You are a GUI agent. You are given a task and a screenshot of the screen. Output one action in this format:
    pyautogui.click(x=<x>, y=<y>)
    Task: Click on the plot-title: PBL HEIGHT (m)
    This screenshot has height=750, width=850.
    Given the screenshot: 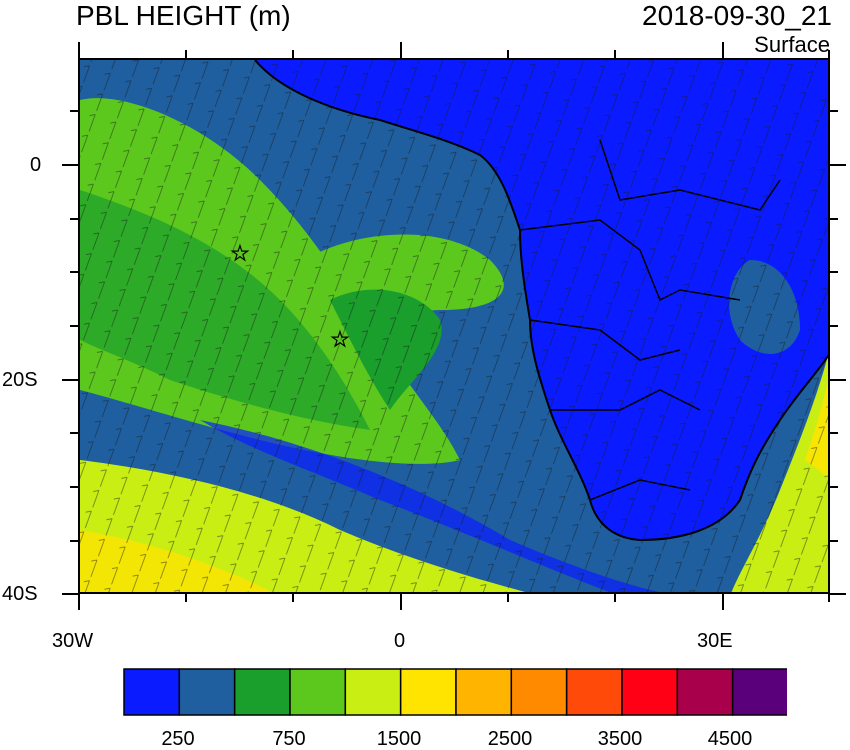 What is the action you would take?
    pyautogui.click(x=183, y=15)
    